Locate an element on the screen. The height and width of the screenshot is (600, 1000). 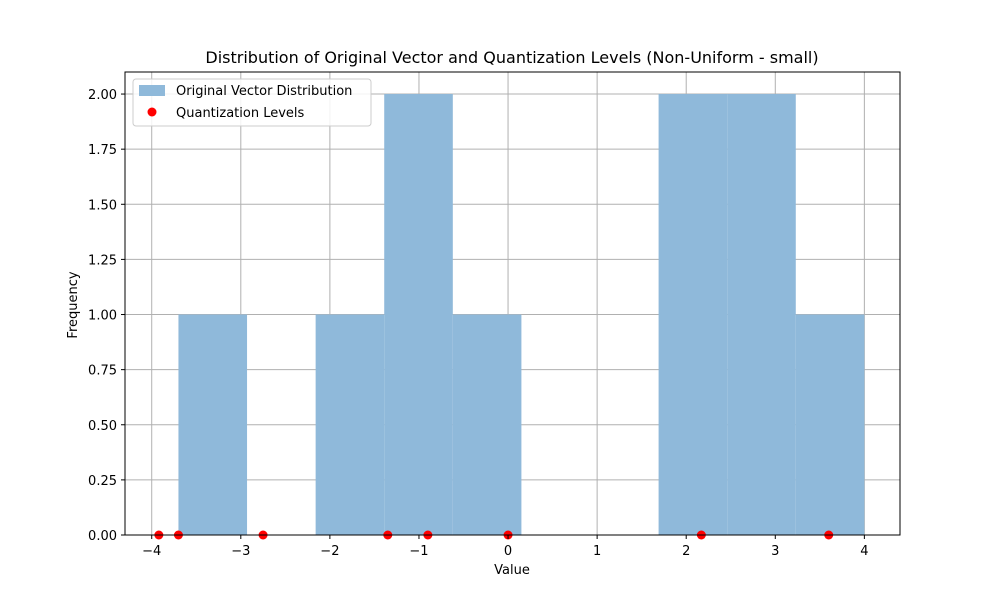
x-tick-label: 3 is located at coordinates (775, 551).